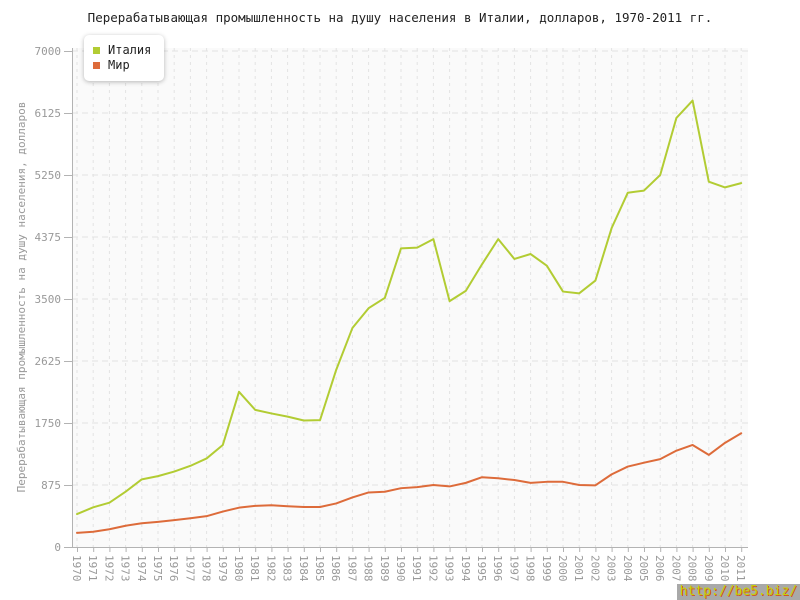 Image resolution: width=800 pixels, height=600 pixels. Describe the element at coordinates (738, 592) in the screenshot. I see `watermark-link: http://be5.biz/` at that location.